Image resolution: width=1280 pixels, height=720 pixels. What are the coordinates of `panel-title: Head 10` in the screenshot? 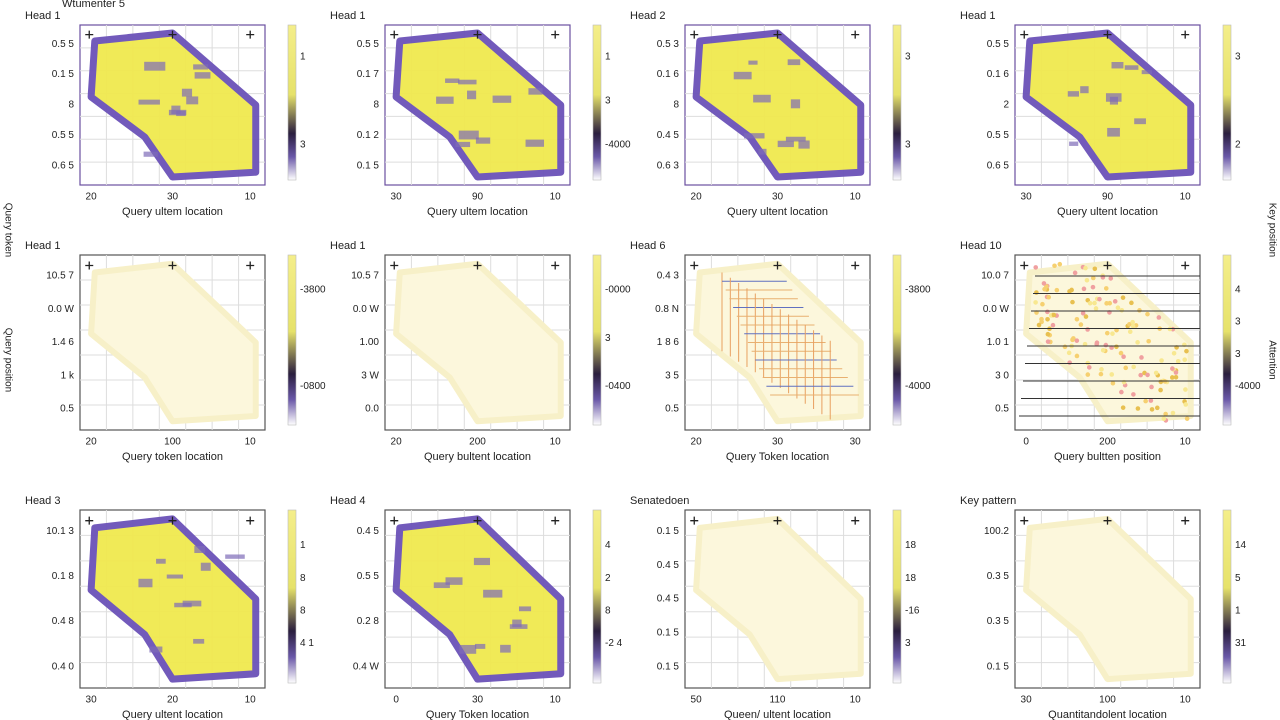 It's located at (981, 246).